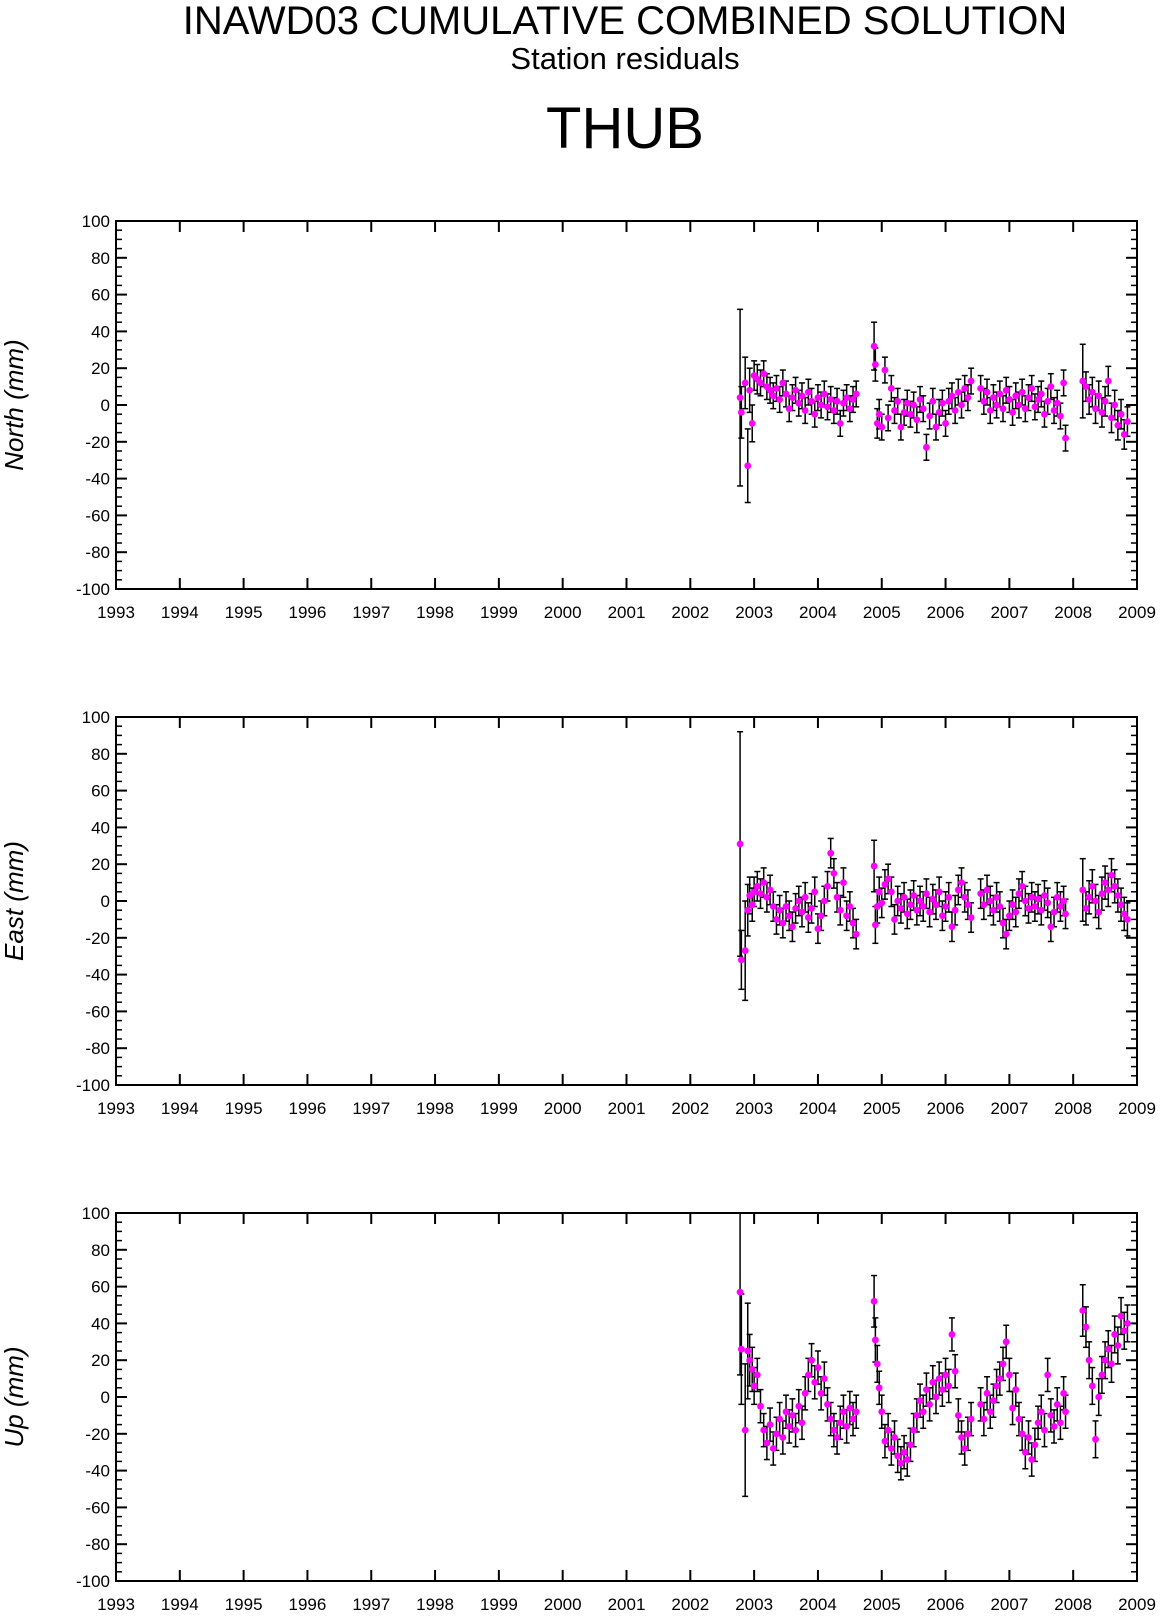 Image resolution: width=1160 pixels, height=1621 pixels. Describe the element at coordinates (933, 406) in the screenshot. I see `north-series` at that location.